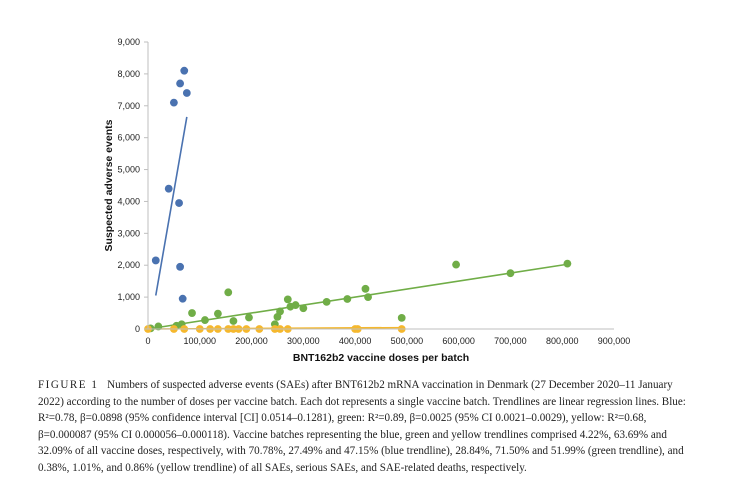 This screenshot has width=740, height=501. What do you see at coordinates (109, 185) in the screenshot?
I see `y-axis-title: Suspected adverse events` at bounding box center [109, 185].